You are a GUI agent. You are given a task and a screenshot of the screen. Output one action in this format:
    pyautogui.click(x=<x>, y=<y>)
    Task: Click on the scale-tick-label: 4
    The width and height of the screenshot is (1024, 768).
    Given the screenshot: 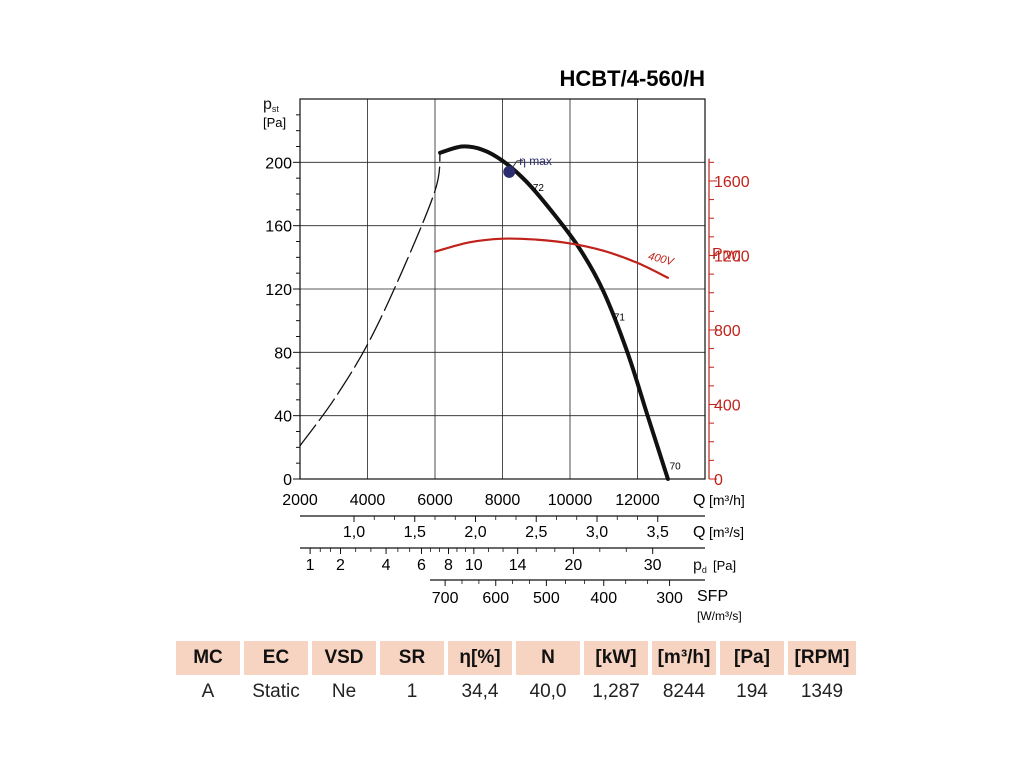 What is the action you would take?
    pyautogui.click(x=386, y=565)
    